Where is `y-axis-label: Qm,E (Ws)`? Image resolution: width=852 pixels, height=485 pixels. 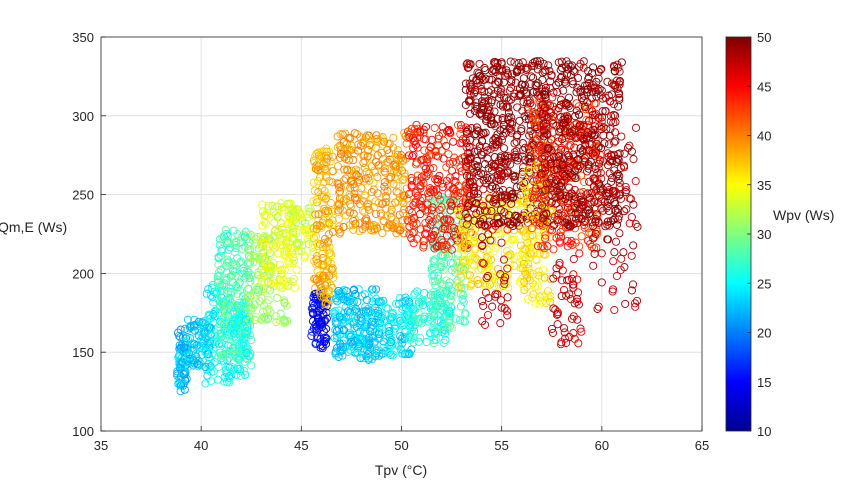
y-axis-label: Qm,E (Ws) is located at coordinates (33, 227).